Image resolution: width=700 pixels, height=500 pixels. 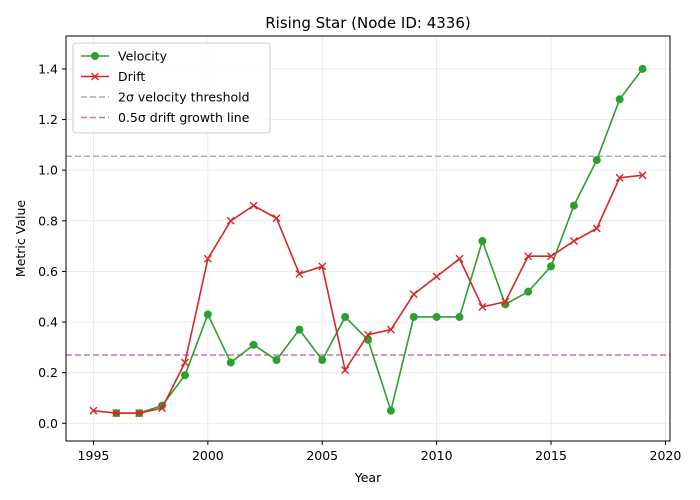 I want to click on y-axis-ticks: 0.0 0.2 0.4 0.6 0.8 1.0 1.2 1.4, so click(x=52, y=246).